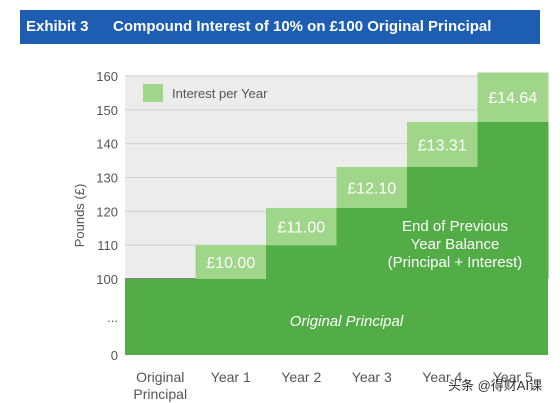  I want to click on balance-annotation-line: Year Balance, so click(455, 244).